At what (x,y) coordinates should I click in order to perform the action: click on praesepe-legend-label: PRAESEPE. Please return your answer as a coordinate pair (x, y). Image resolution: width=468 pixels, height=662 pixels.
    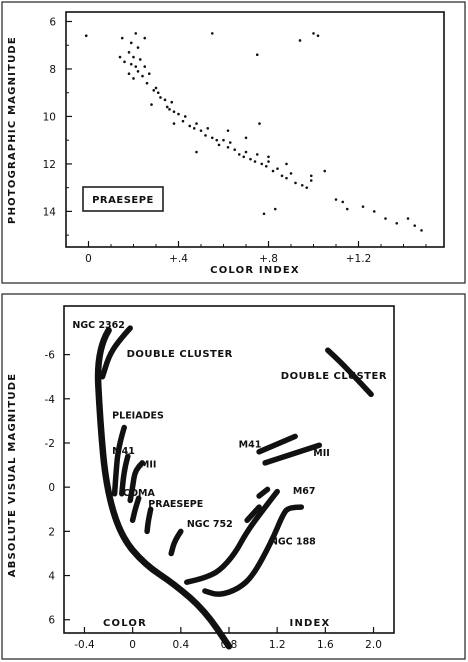
    Looking at the image, I should click on (123, 200).